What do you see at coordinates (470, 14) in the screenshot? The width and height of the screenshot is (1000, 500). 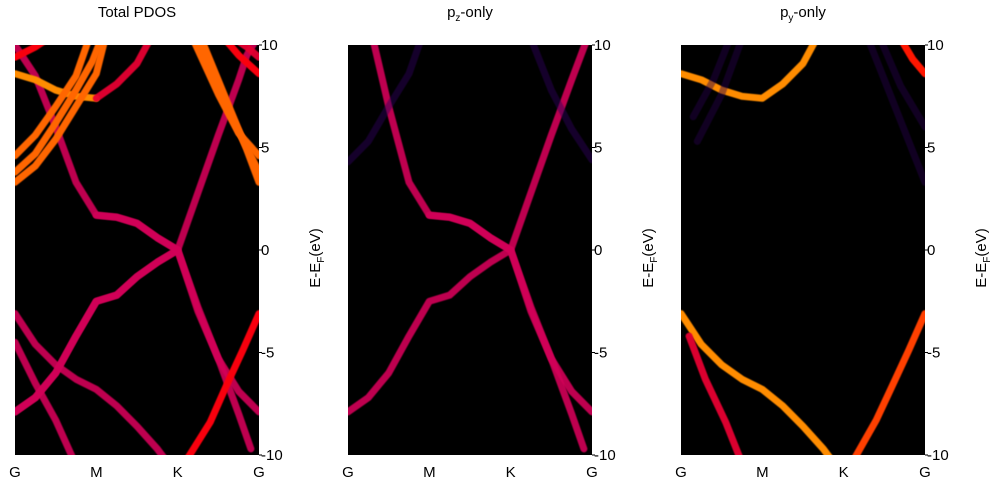 I see `panel-title: pz-only` at bounding box center [470, 14].